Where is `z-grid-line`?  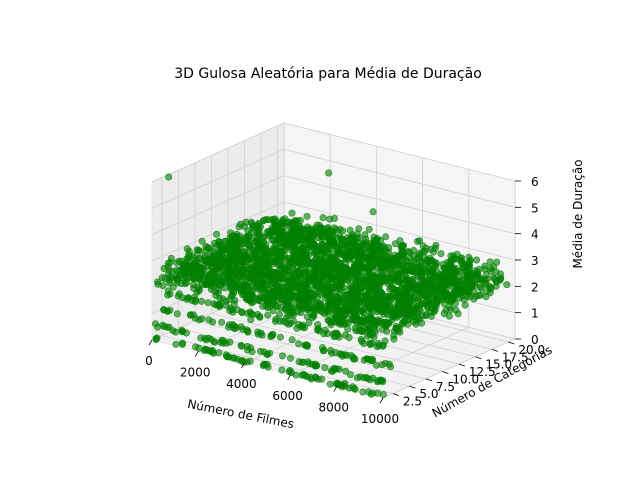
z-grid-line is located at coordinates (333, 178).